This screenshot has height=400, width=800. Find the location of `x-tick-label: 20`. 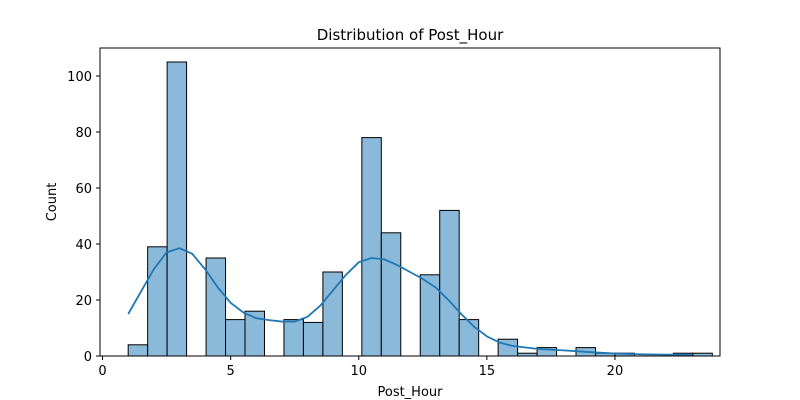

x-tick-label: 20 is located at coordinates (615, 371).